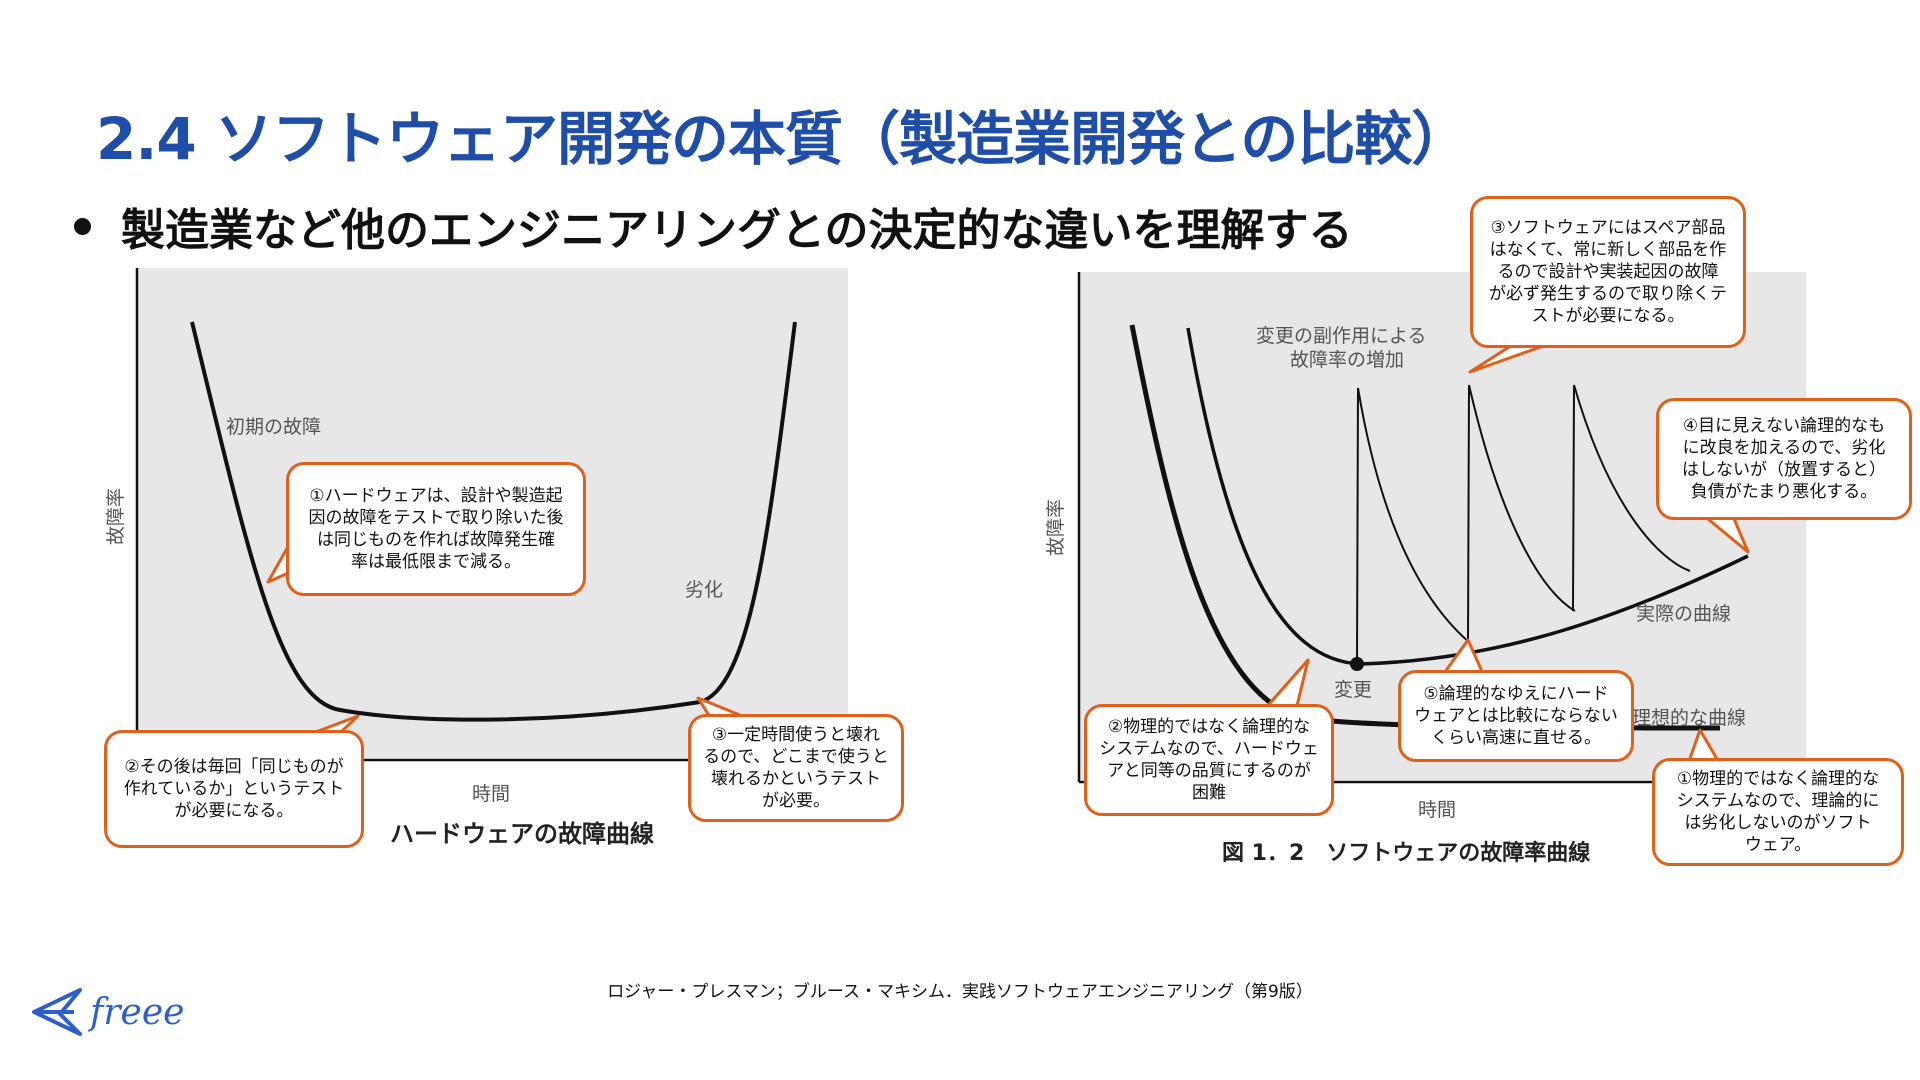 This screenshot has height=1080, width=1920. I want to click on callout-hw-same-product-test-text: ②その後は毎回「同じものが 作れているか」というテスト が必要になる。, so click(234, 789).